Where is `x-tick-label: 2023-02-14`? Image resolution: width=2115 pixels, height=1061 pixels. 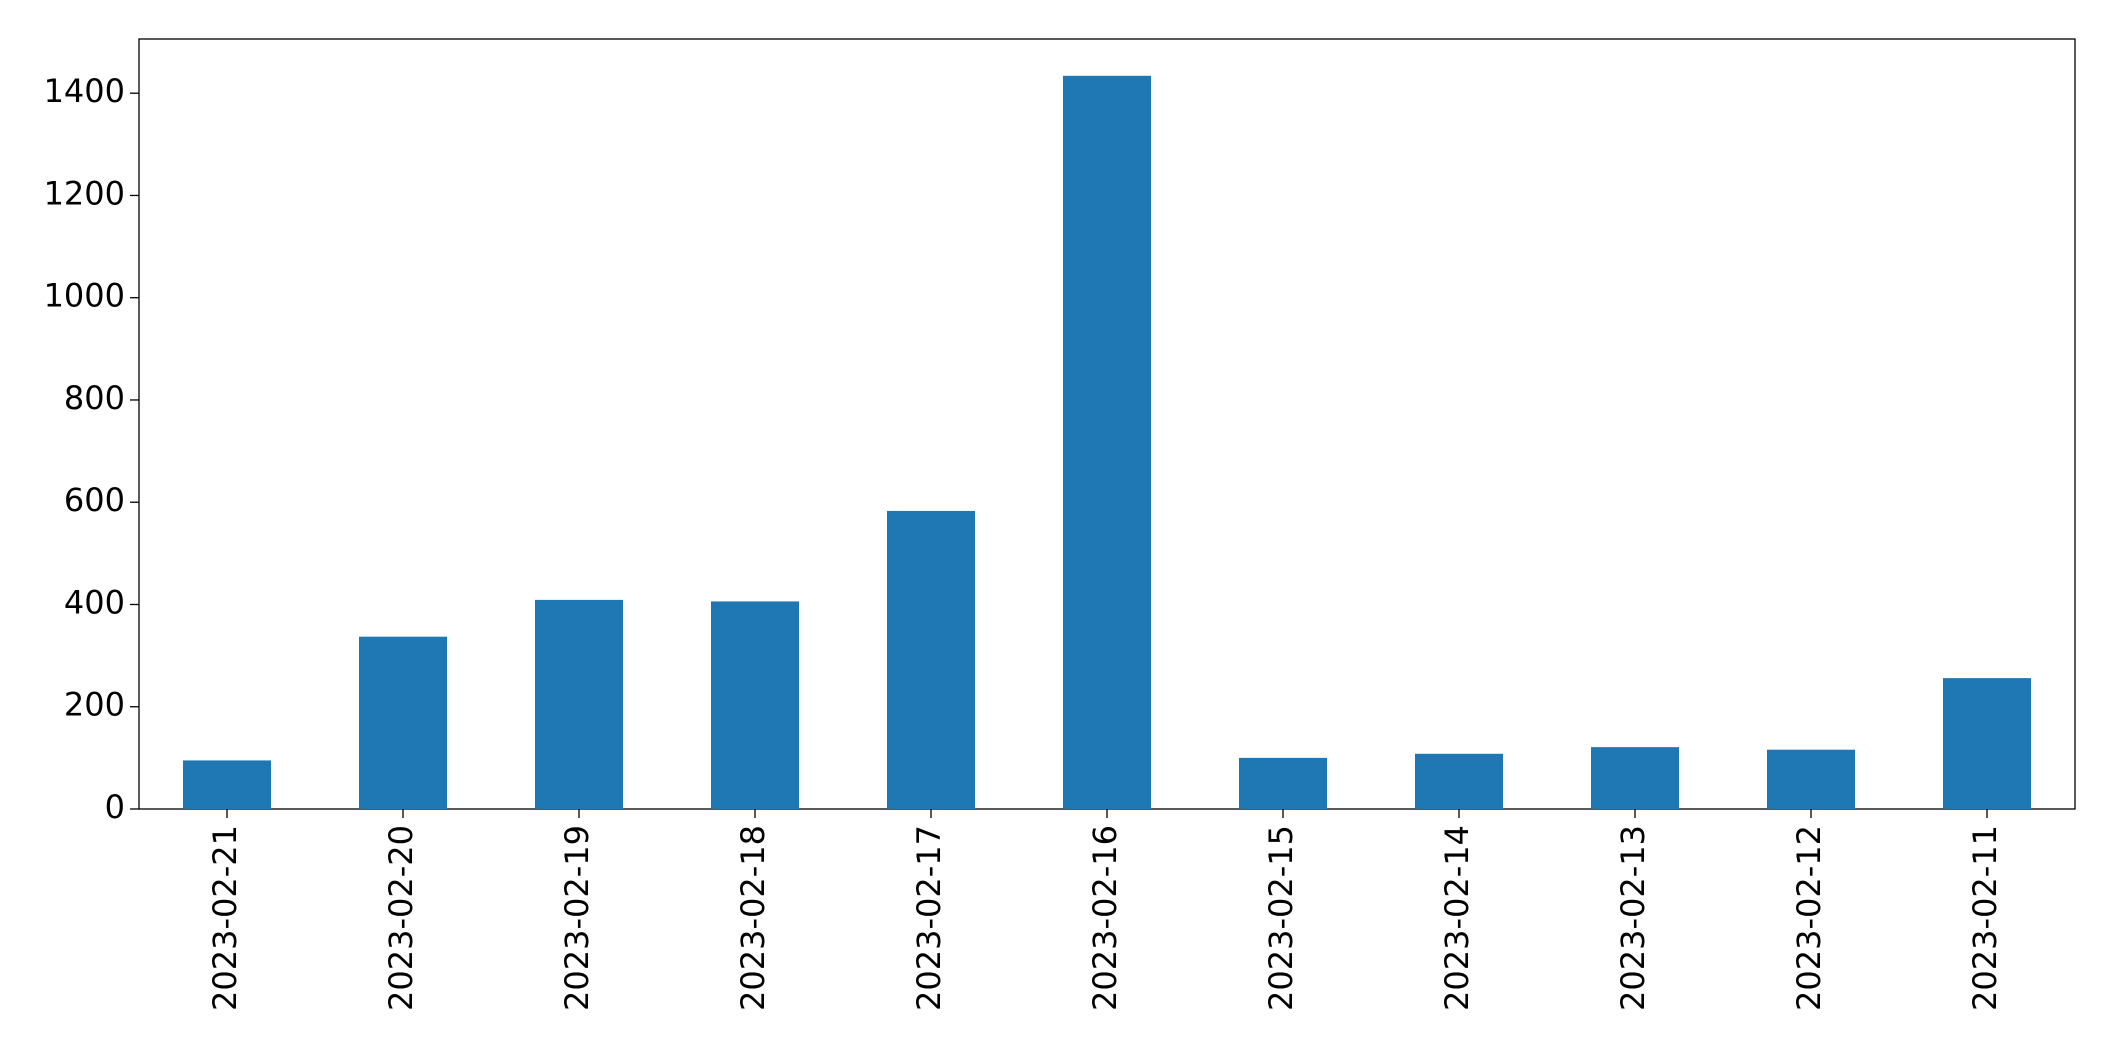 x-tick-label: 2023-02-14 is located at coordinates (1457, 918).